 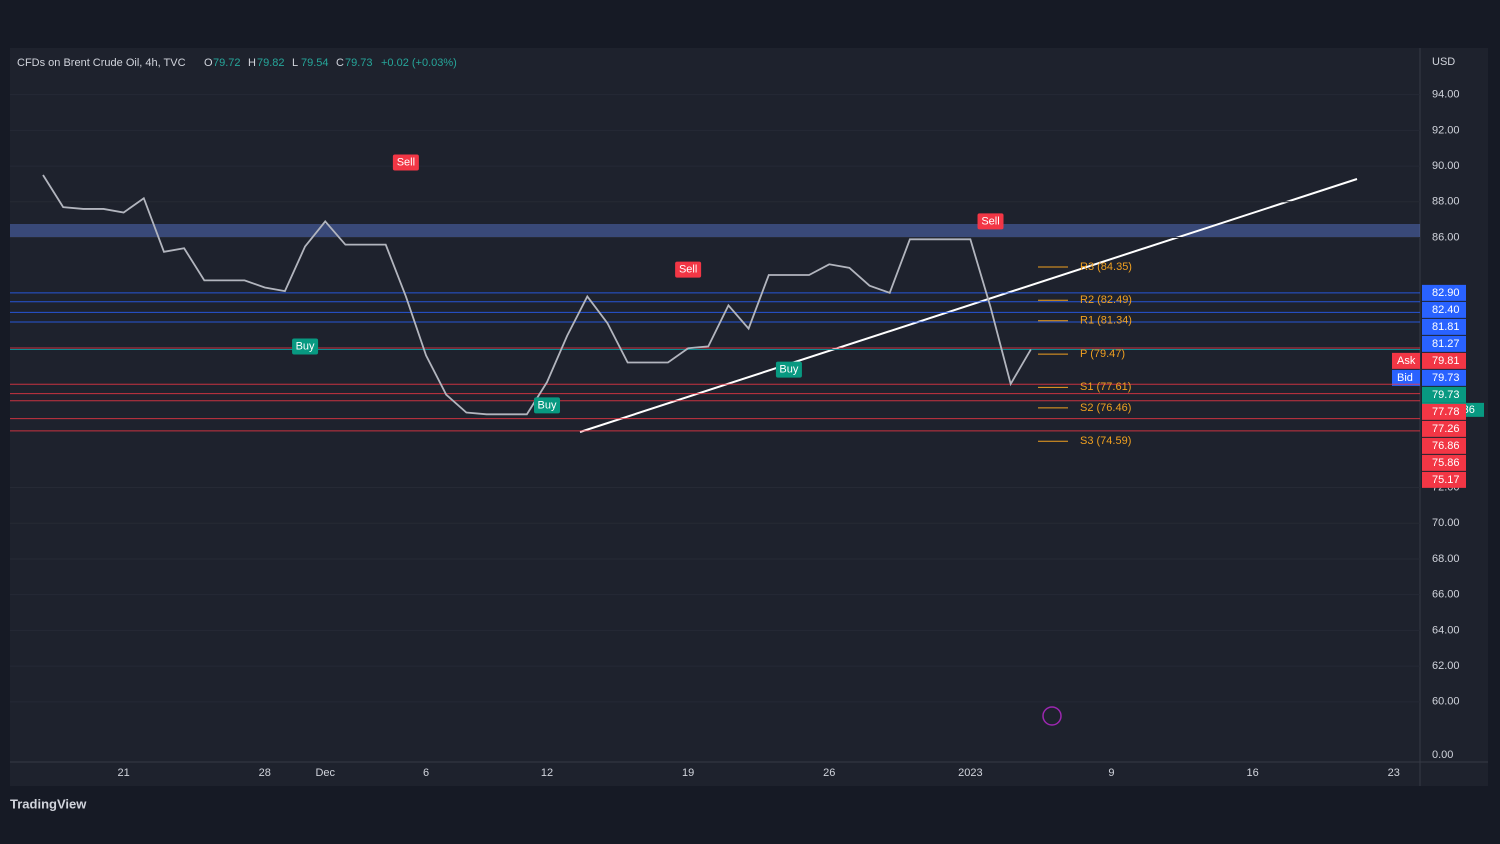 What do you see at coordinates (271, 63) in the screenshot?
I see `ohlc-value: 79.82` at bounding box center [271, 63].